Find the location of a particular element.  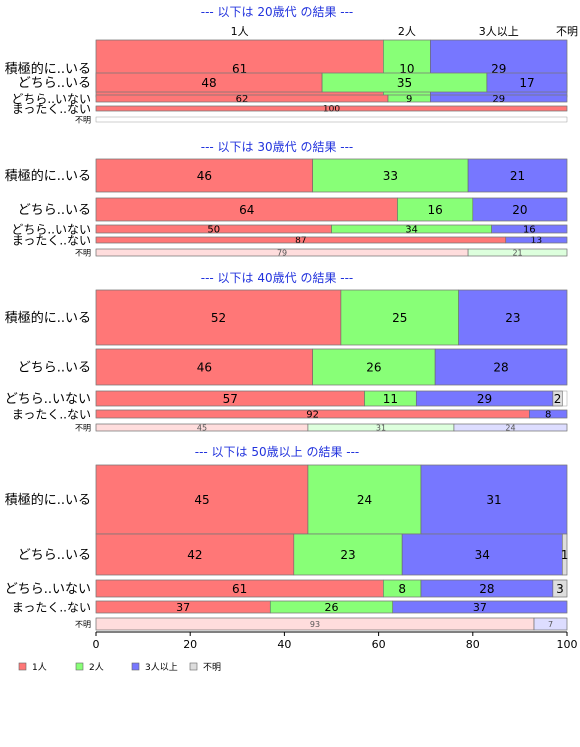

data-label: 92 is located at coordinates (312, 415).